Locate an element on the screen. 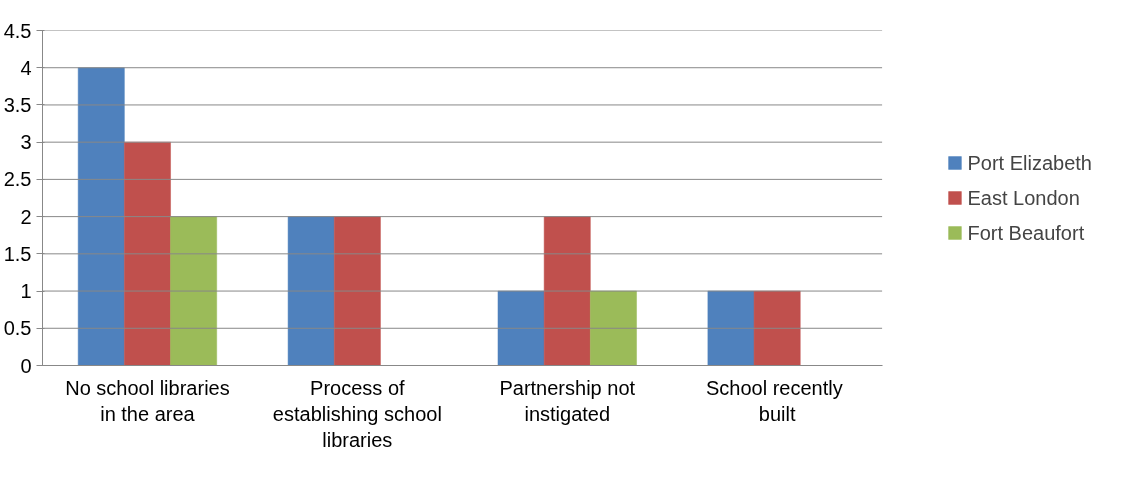 Image resolution: width=1144 pixels, height=504 pixels. x-tick-label: Process of establishing school libraries is located at coordinates (357, 414).